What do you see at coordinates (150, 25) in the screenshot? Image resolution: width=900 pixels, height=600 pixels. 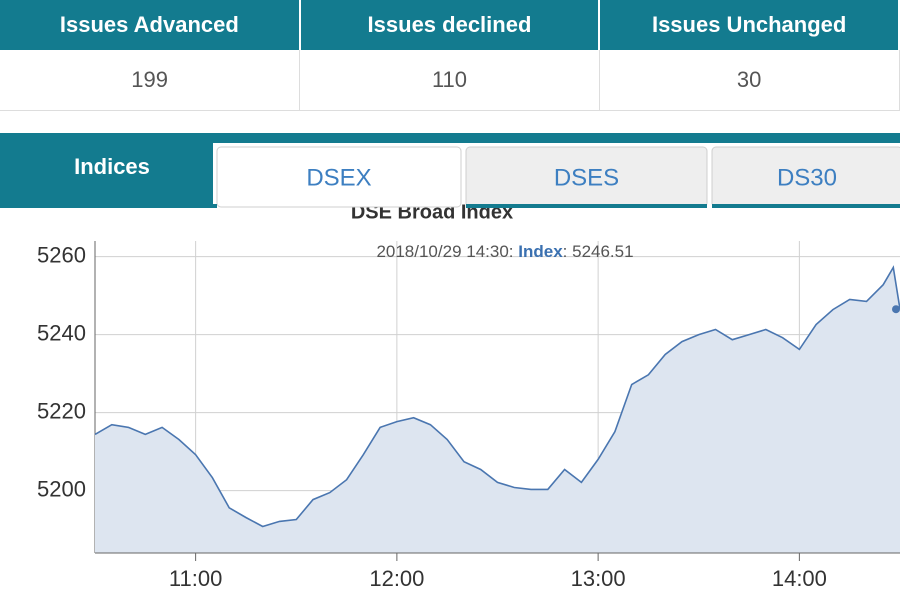 I see `column-header: Issues Advanced` at bounding box center [150, 25].